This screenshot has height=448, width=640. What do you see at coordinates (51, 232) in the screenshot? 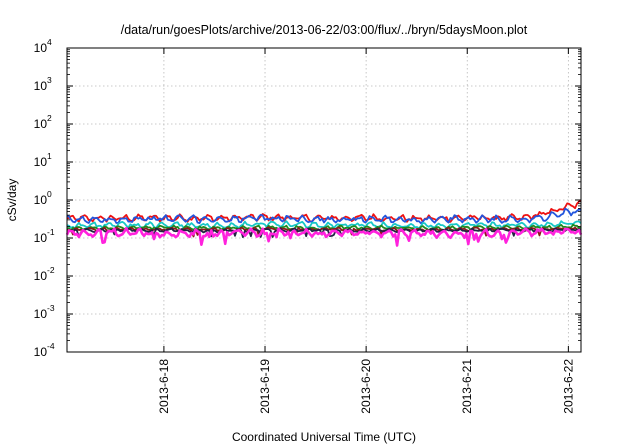
I see `y-tick-exponent: -1` at bounding box center [51, 232].